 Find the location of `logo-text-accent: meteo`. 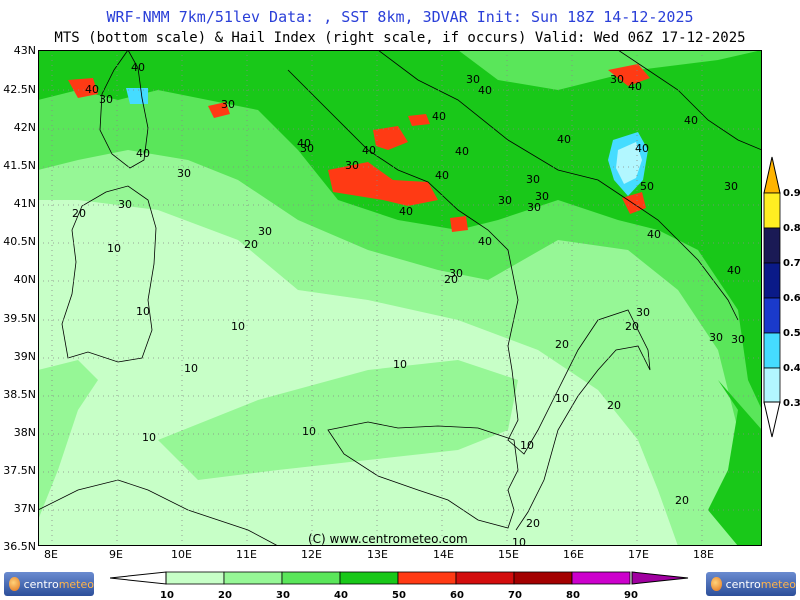

logo-text-accent: meteo is located at coordinates (76, 584).